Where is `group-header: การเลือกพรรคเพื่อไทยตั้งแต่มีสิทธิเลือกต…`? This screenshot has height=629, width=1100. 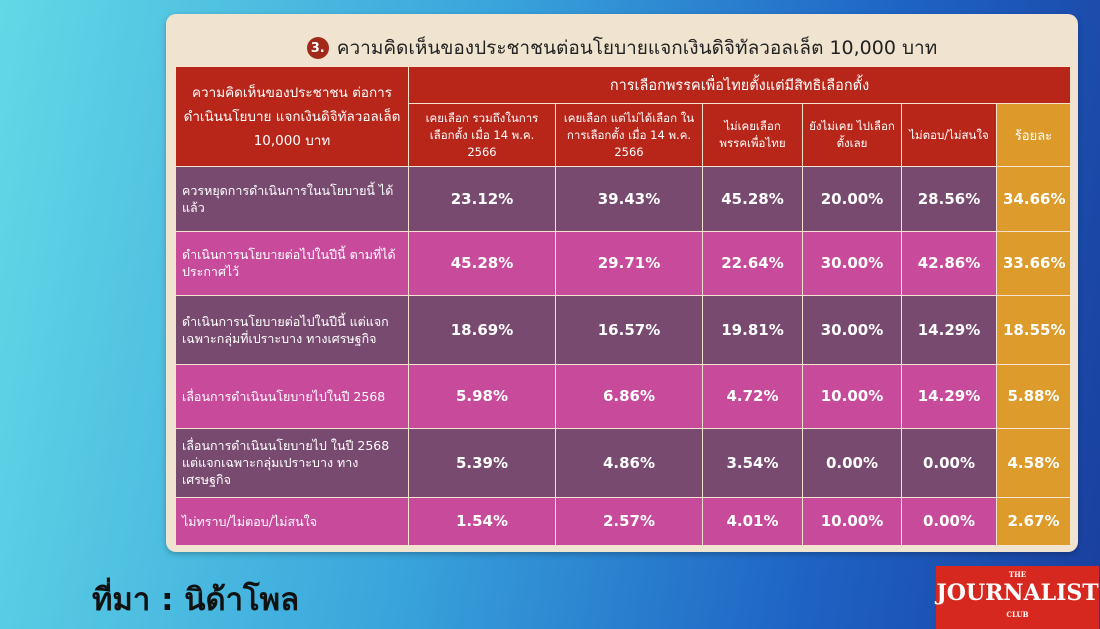
group-header: การเลือกพรรคเพื่อไทยตั้งแต่มีสิทธิเลือกต… is located at coordinates (739, 85).